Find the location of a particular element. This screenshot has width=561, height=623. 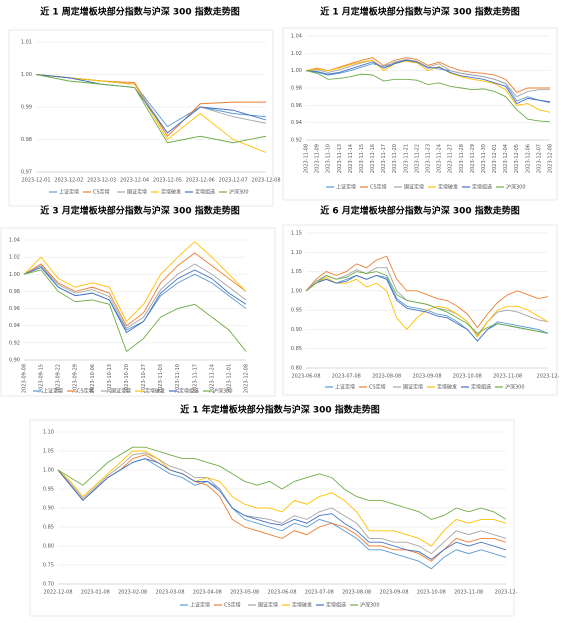

x-tick-label: 2023-11-22 is located at coordinates (417, 158).